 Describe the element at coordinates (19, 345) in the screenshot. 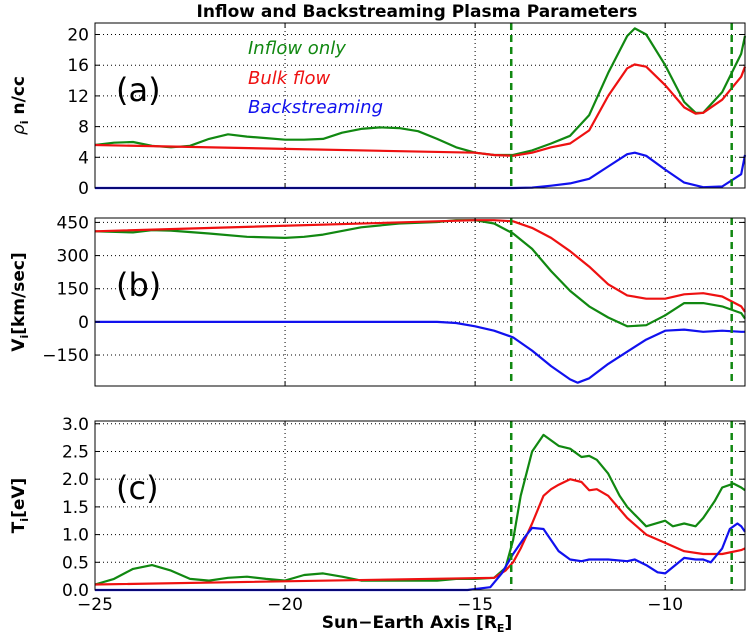

I see `y-axis-label-main: V` at that location.